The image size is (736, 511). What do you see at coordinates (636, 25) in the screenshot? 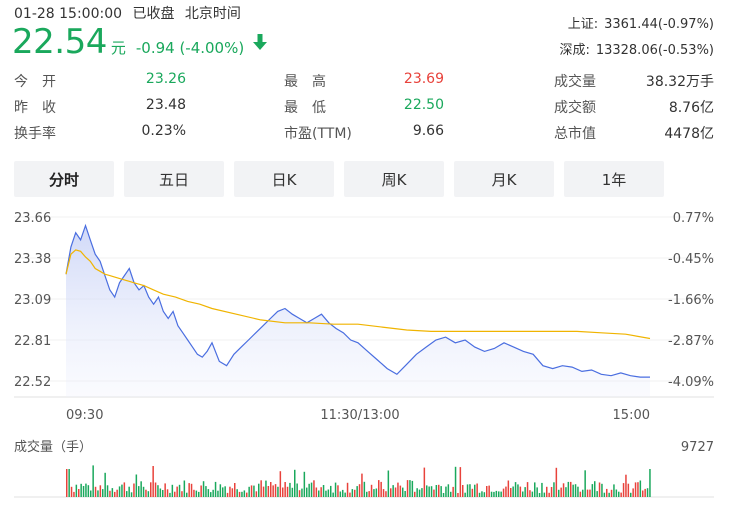
I see `index-shanghai: 上证: 3361.44(-0.97%)` at bounding box center [636, 25].